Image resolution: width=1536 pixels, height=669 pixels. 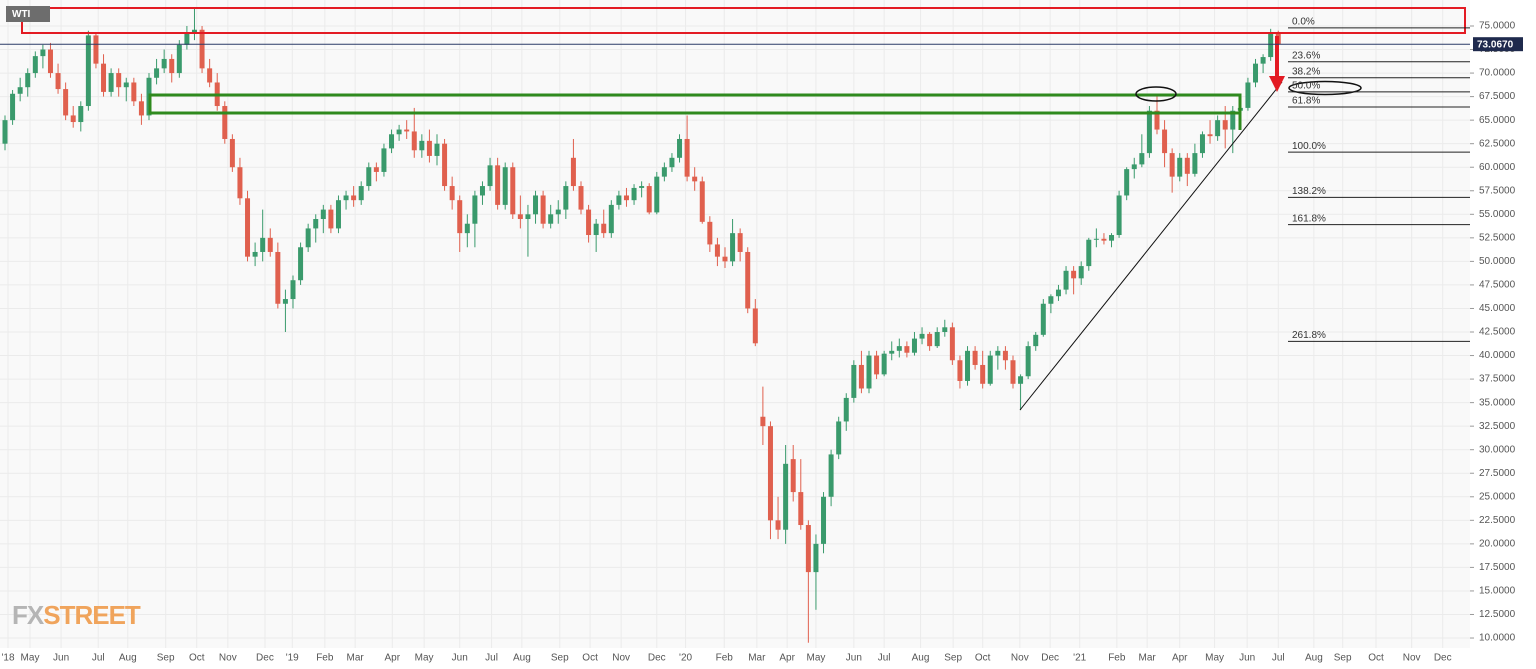 What do you see at coordinates (1497, 567) in the screenshot?
I see `y-tick-label: 17.5000` at bounding box center [1497, 567].